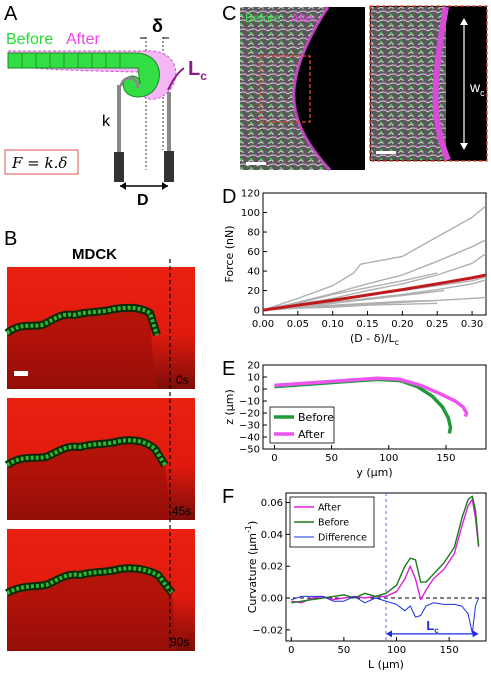  What do you see at coordinates (129, 82) in the screenshot?
I see `left-rod-hook` at bounding box center [129, 82].